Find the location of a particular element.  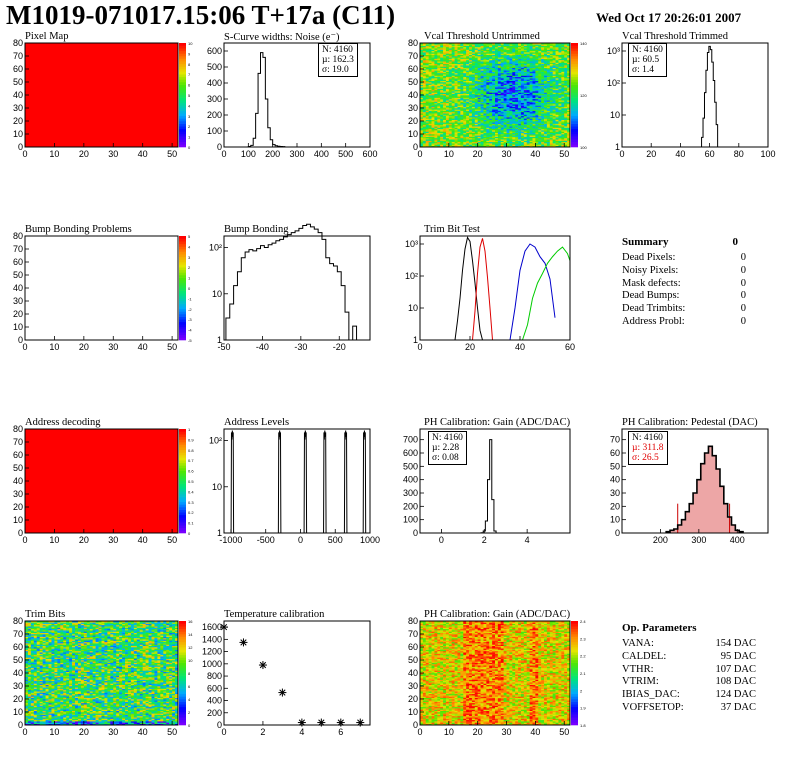

chart-address-levels-peak is located at coordinates (305, 482).